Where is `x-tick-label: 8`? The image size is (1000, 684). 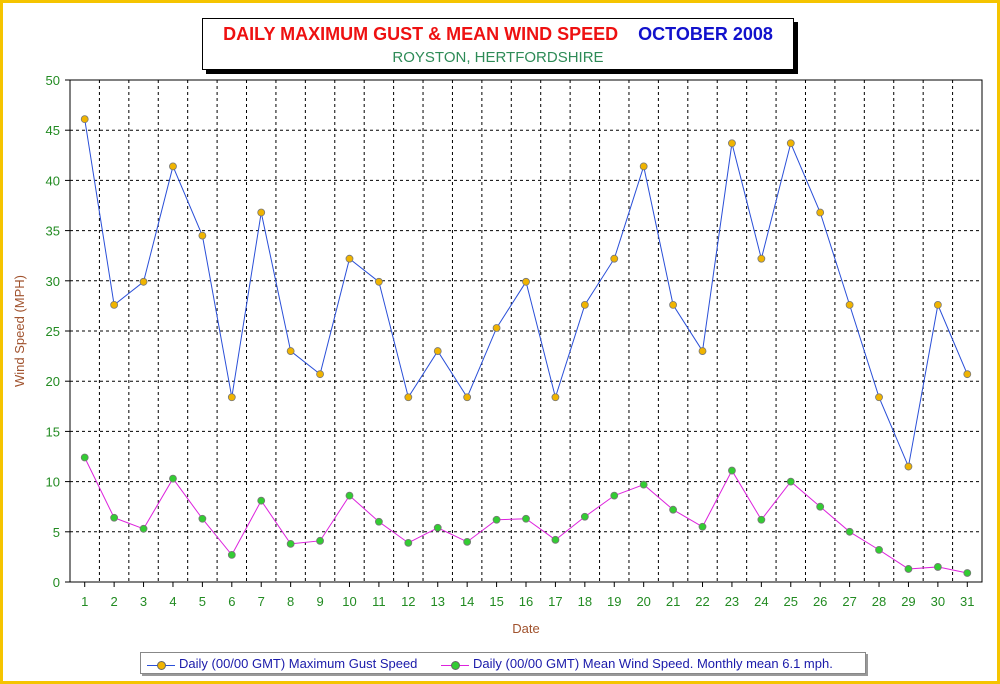 x-tick-label: 8 is located at coordinates (290, 601).